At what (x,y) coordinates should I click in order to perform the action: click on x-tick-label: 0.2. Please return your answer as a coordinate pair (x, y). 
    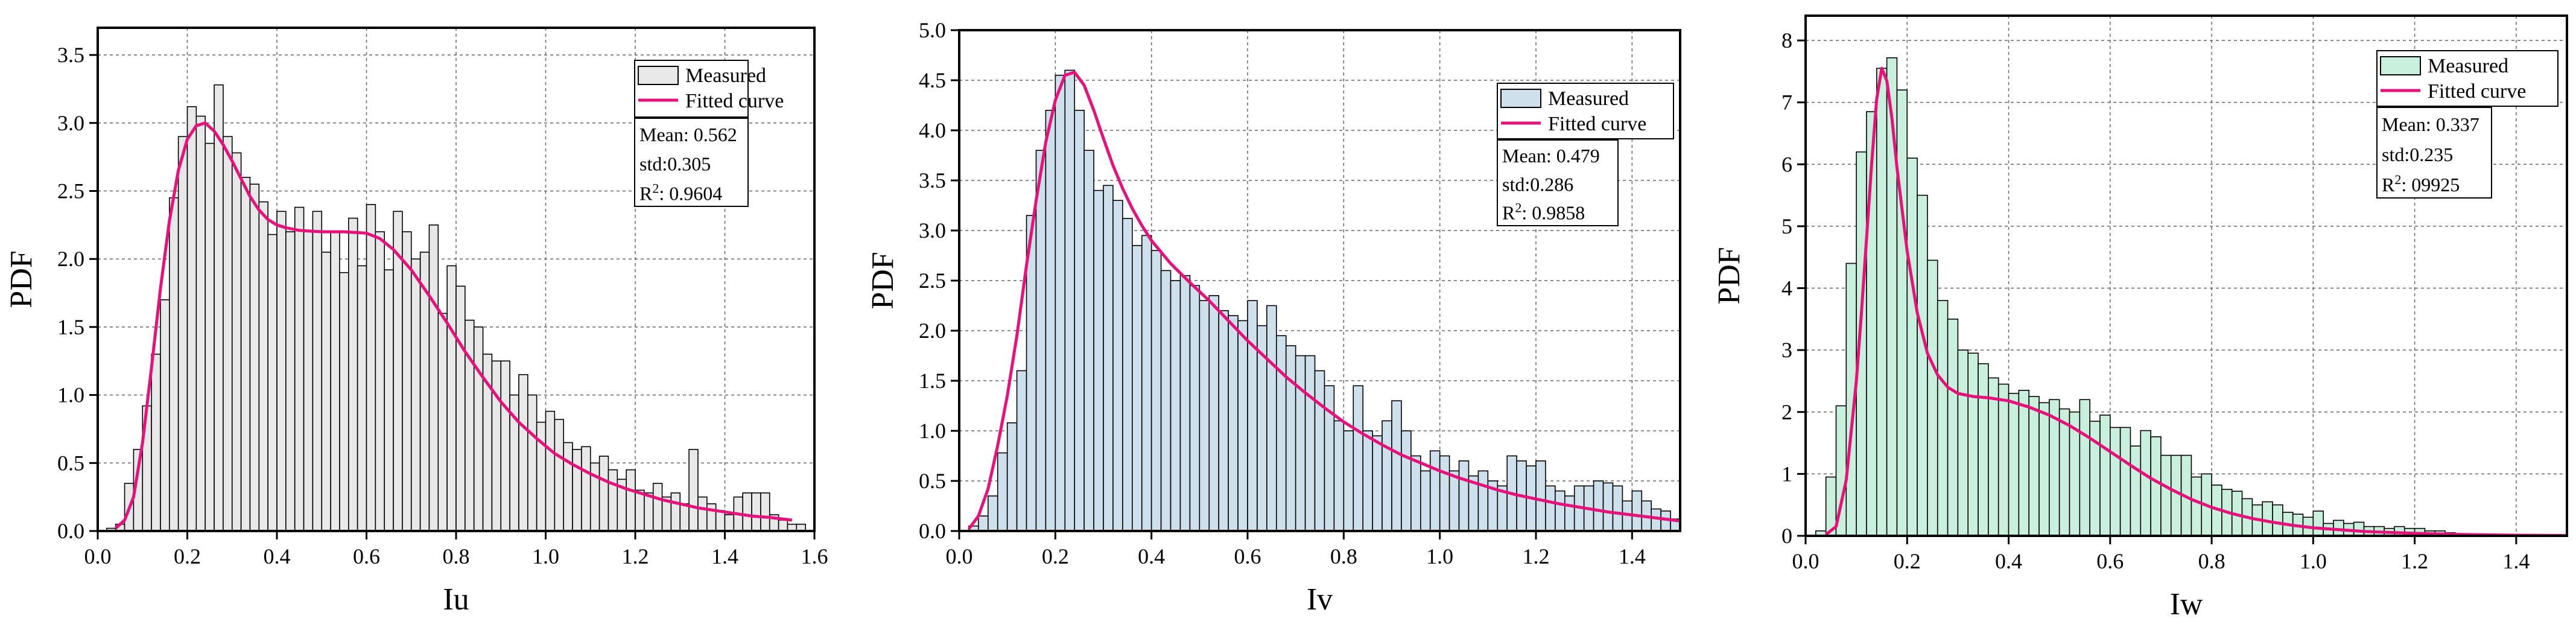
    Looking at the image, I should click on (1055, 556).